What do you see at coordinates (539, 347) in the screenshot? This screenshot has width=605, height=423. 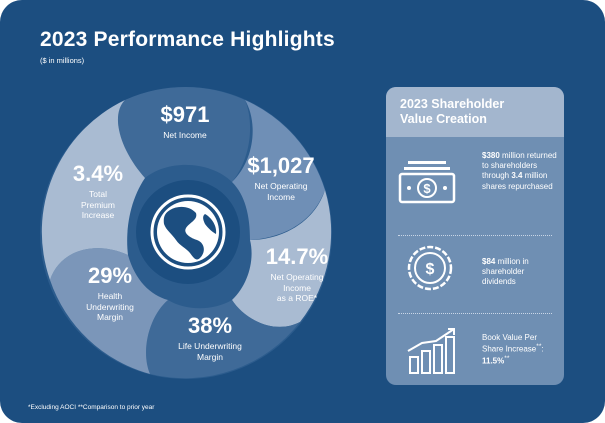 I see `book-value-marker: **` at bounding box center [539, 347].